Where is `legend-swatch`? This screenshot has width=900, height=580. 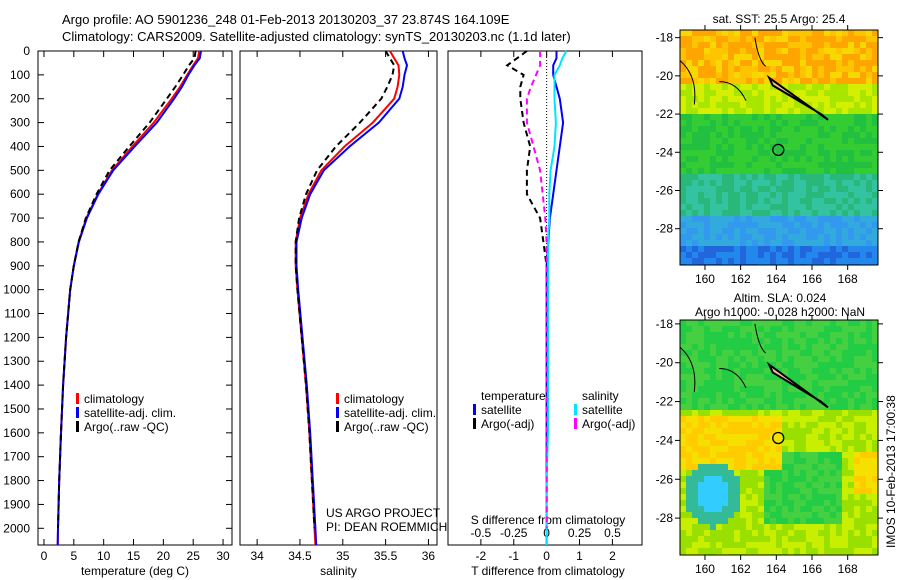 legend-swatch is located at coordinates (77, 398).